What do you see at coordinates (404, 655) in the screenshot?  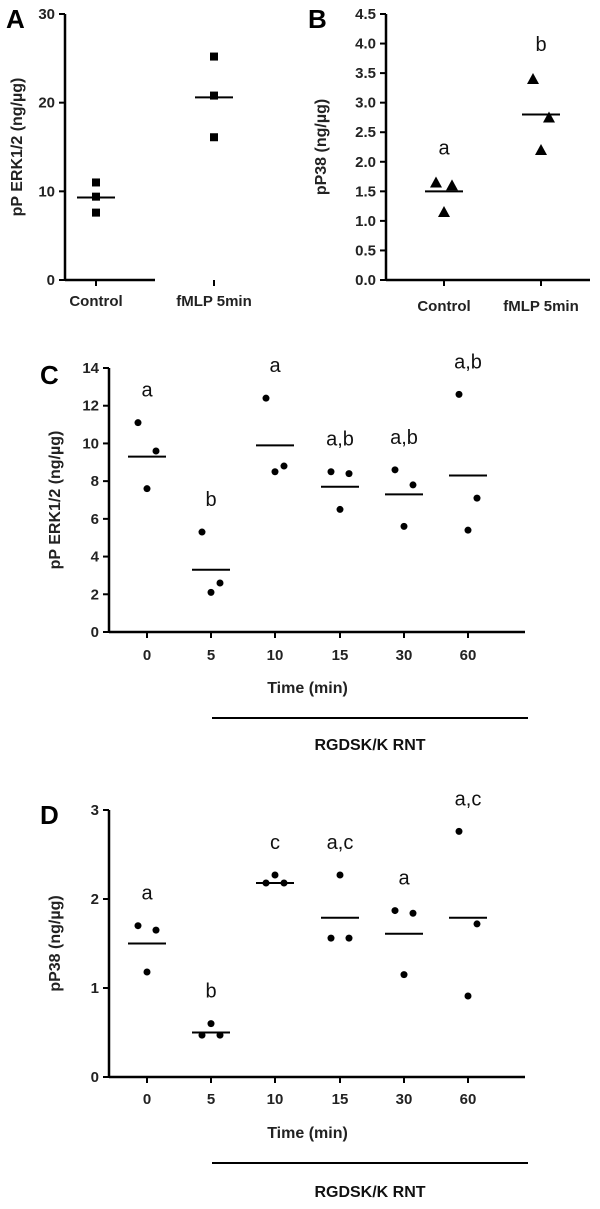 I see `x-tick-label: 30` at bounding box center [404, 655].